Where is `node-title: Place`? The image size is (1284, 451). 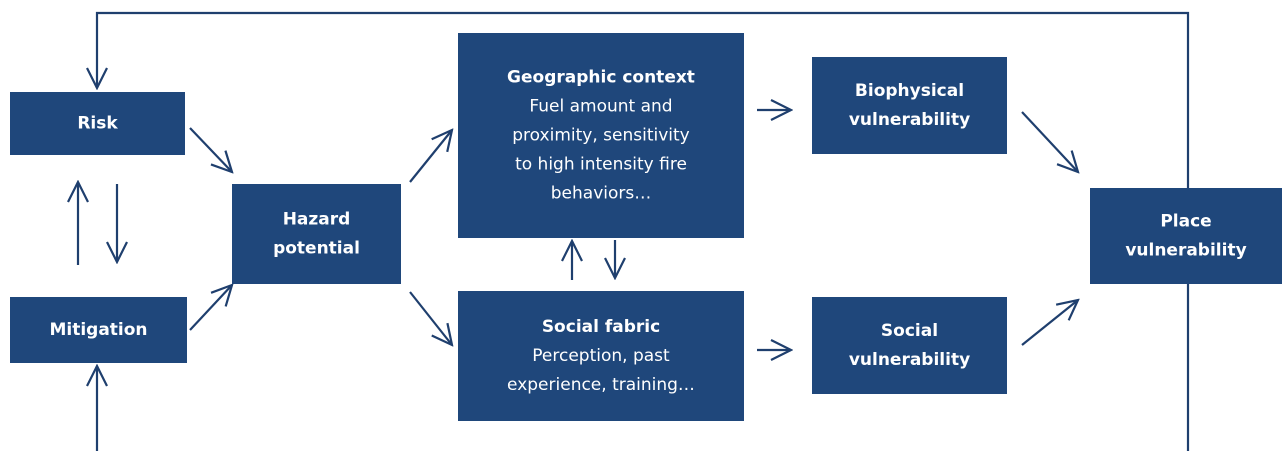 node-title: Place is located at coordinates (1185, 222).